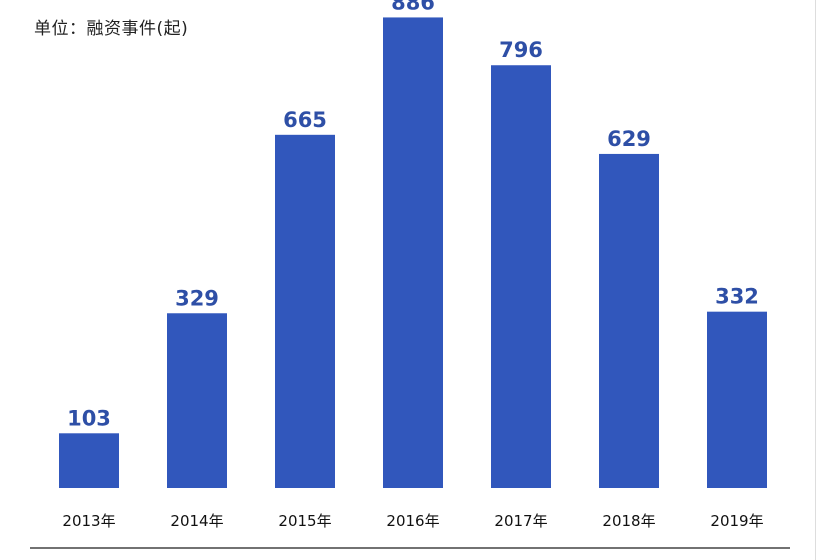  I want to click on bar-value-label: 886, so click(413, 7).